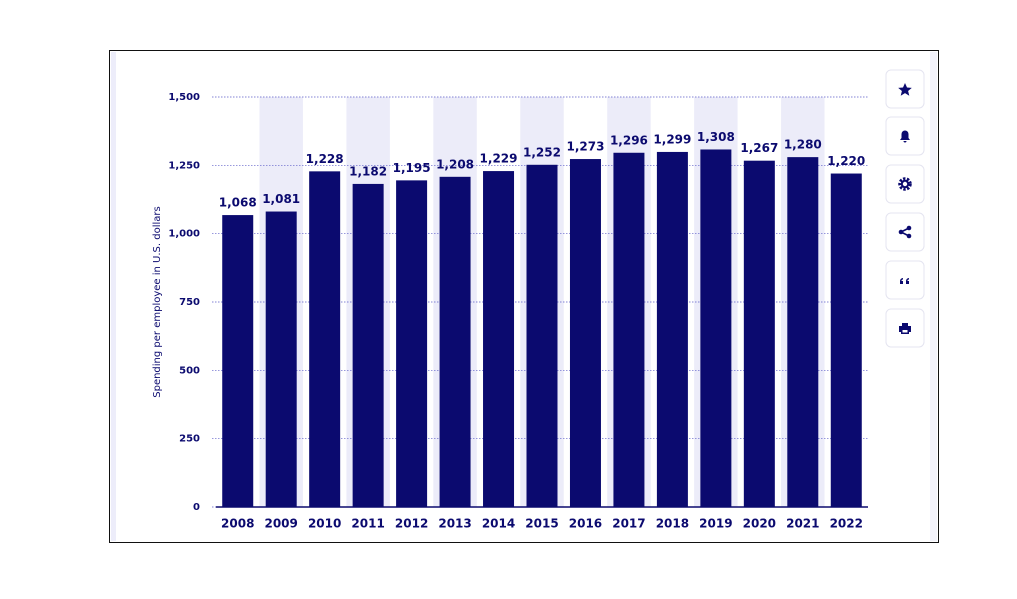 The width and height of the screenshot is (1017, 599). What do you see at coordinates (905, 89) in the screenshot?
I see `favorite-button` at bounding box center [905, 89].